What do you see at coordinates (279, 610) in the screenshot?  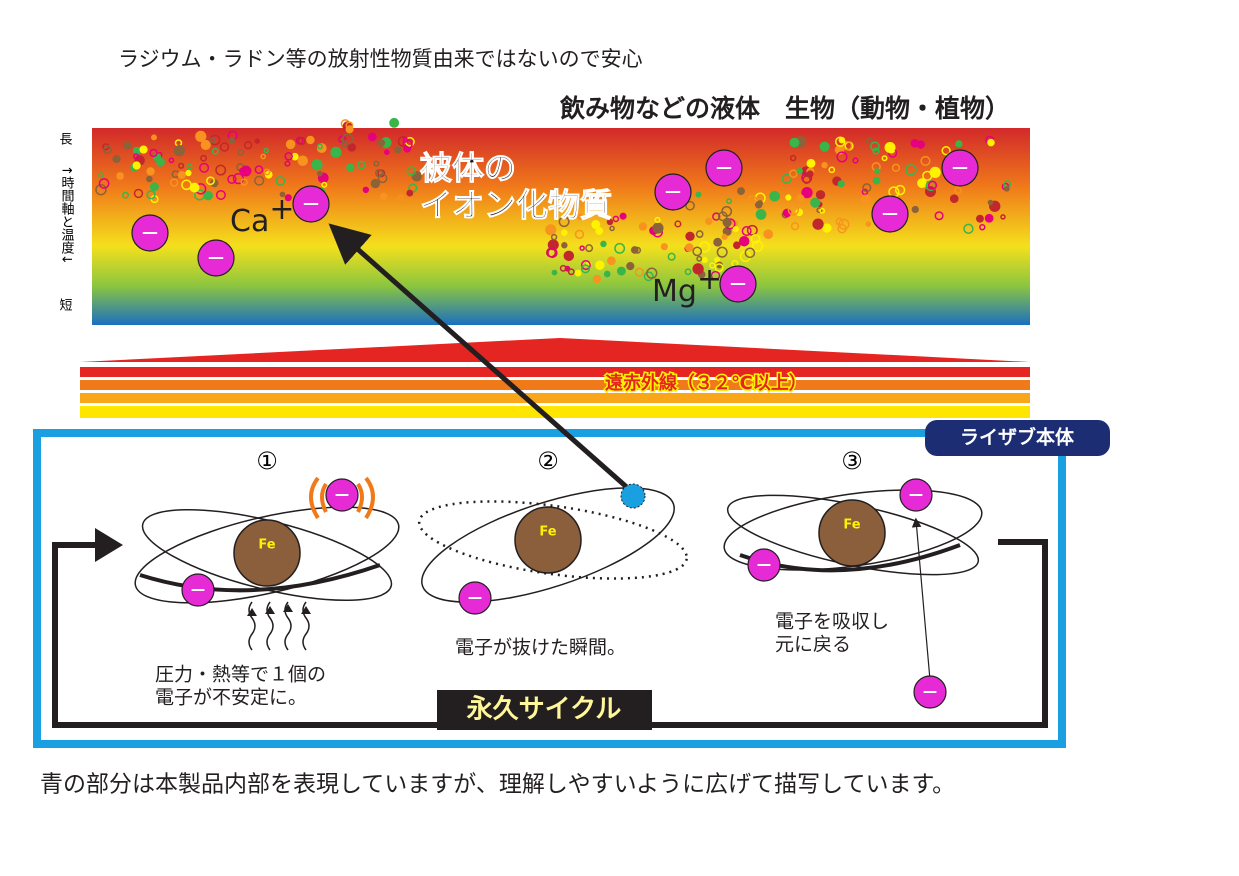 I see `wave-heads` at bounding box center [279, 610].